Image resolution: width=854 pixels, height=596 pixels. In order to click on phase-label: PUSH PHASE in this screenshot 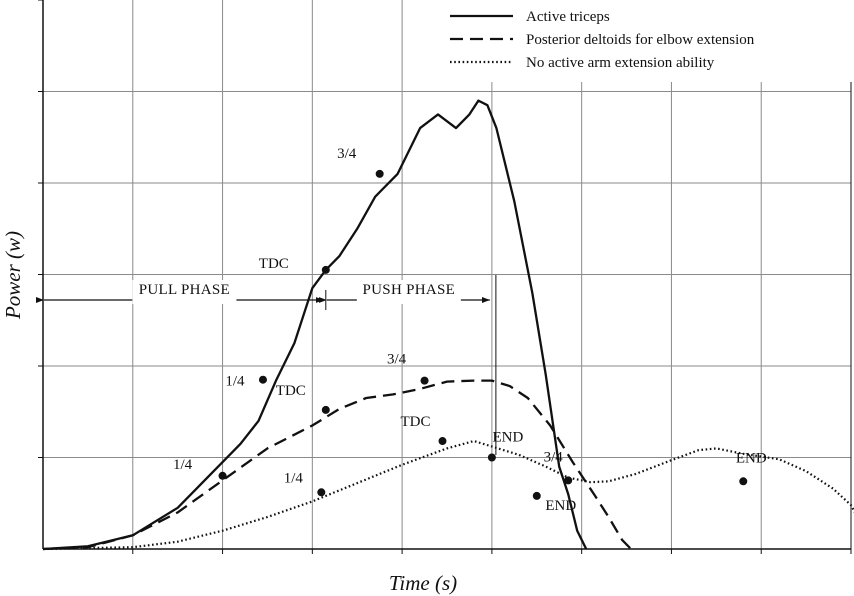, I will do `click(409, 290)`.